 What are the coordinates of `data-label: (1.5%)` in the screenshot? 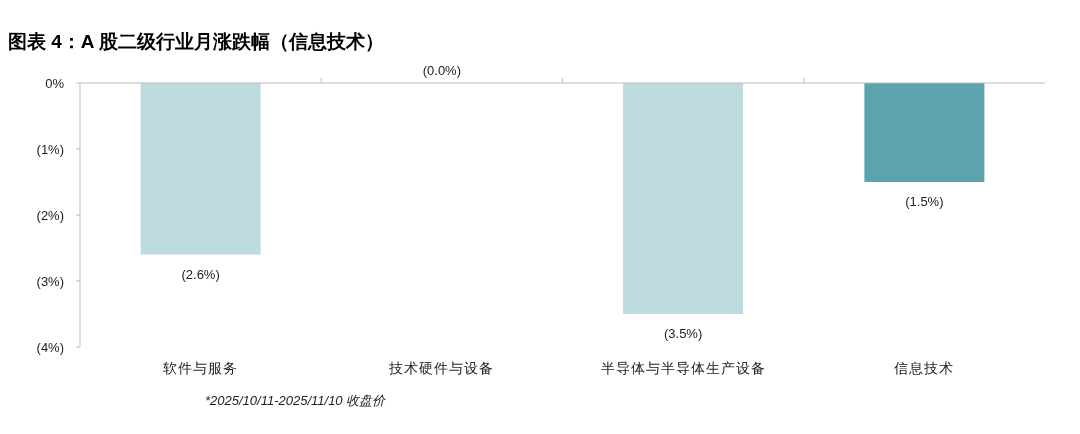 It's located at (924, 201).